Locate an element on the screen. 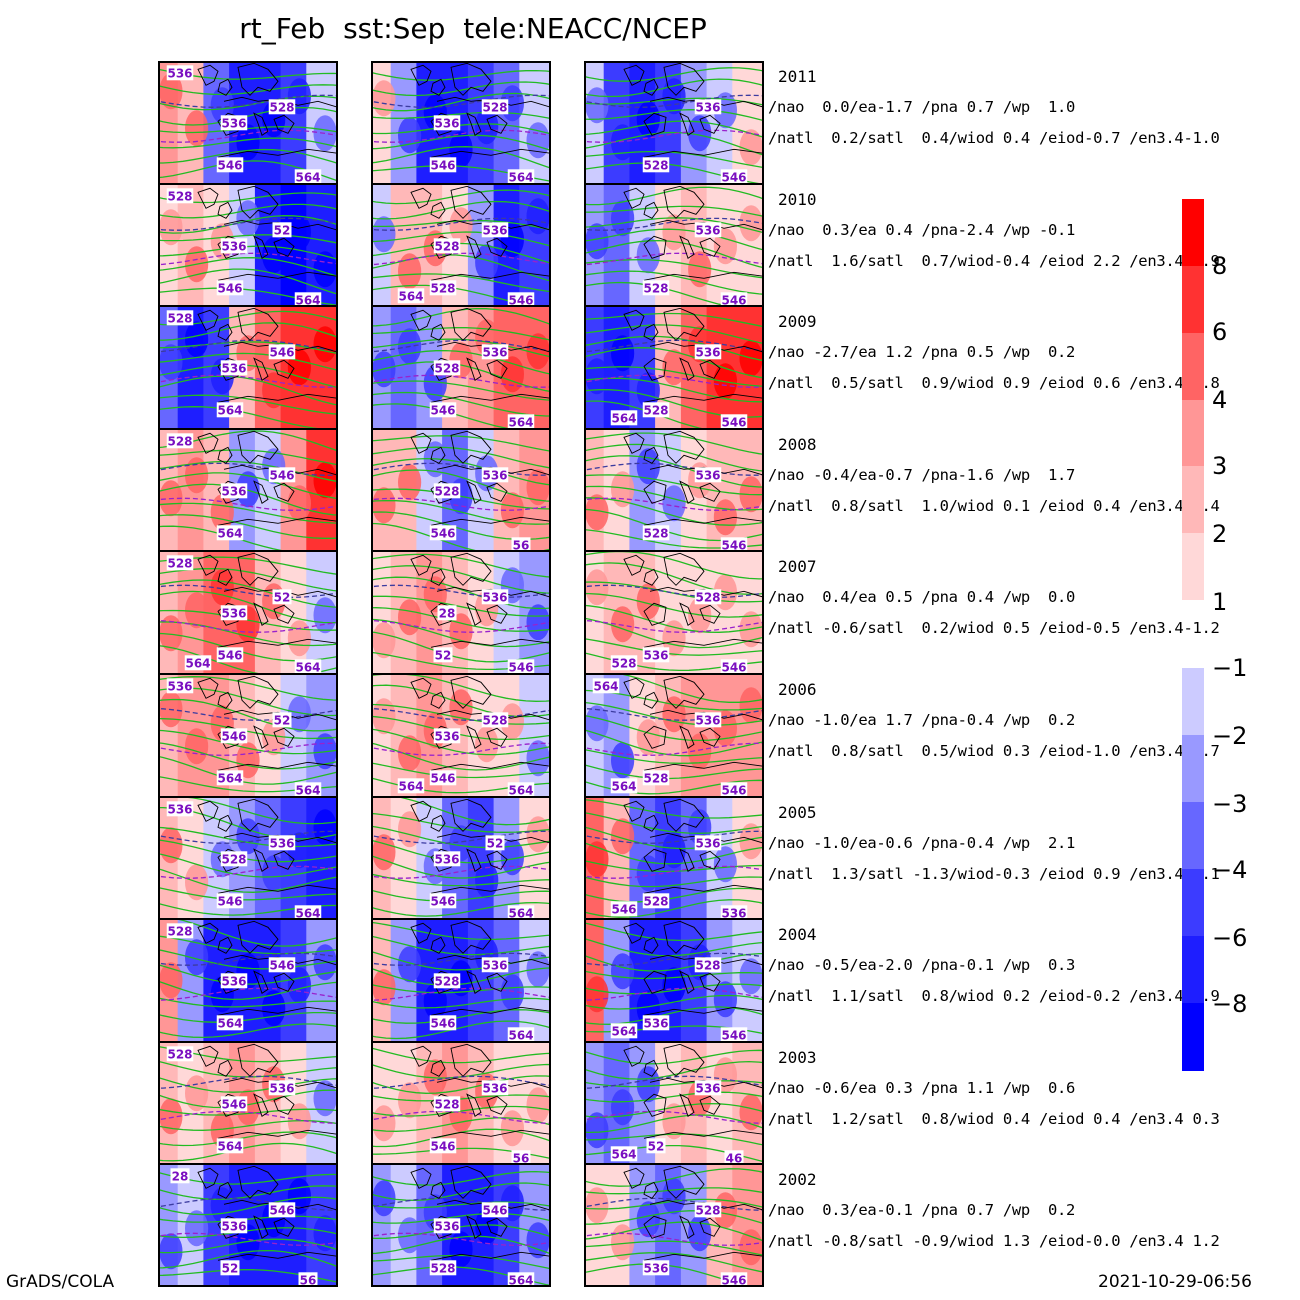 Image resolution: width=1300 pixels, height=1300 pixels. map-panel-2005-1: 536 528 536 546 564 is located at coordinates (248, 858).